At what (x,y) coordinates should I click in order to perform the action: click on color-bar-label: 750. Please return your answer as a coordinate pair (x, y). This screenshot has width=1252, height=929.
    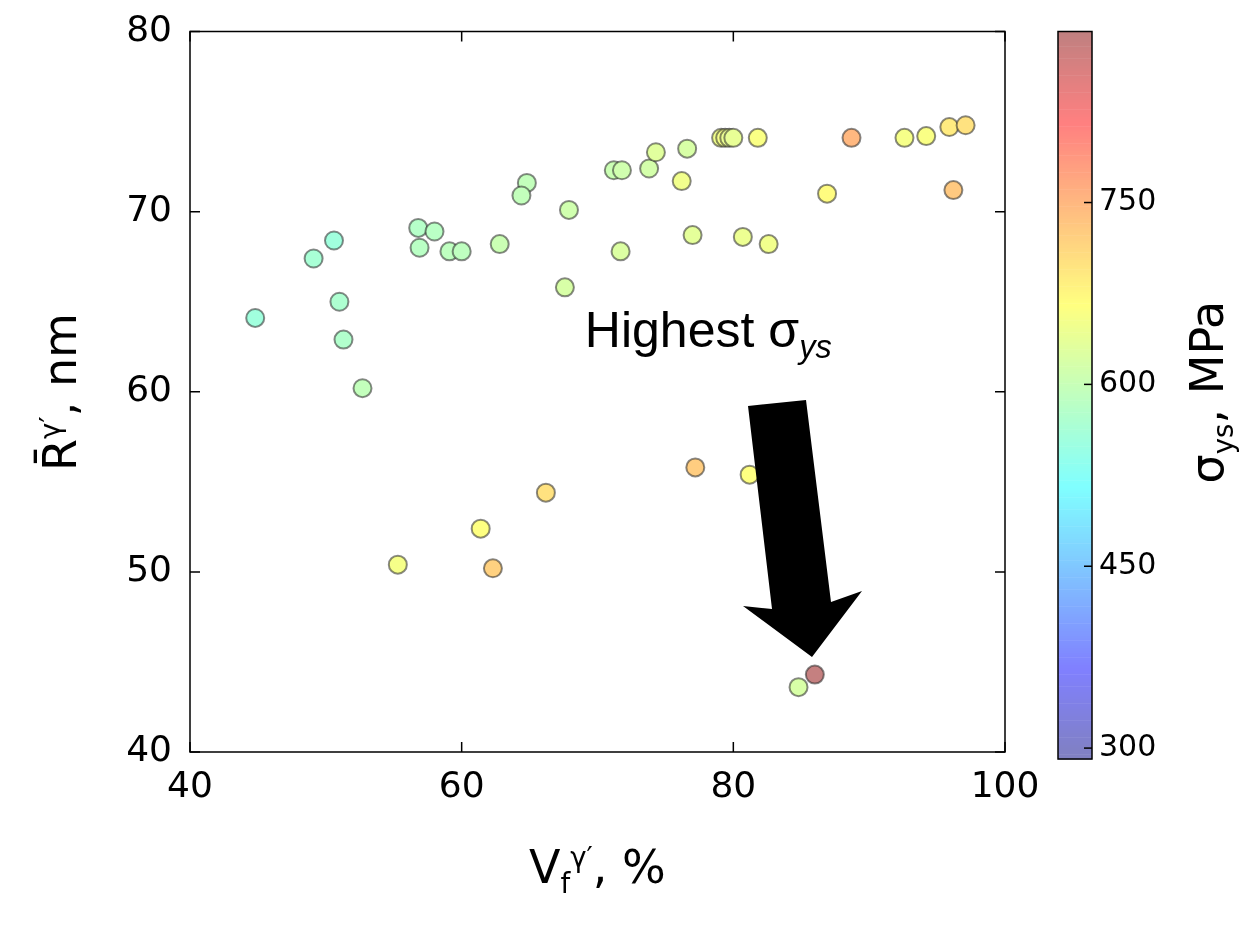
    Looking at the image, I should click on (1128, 200).